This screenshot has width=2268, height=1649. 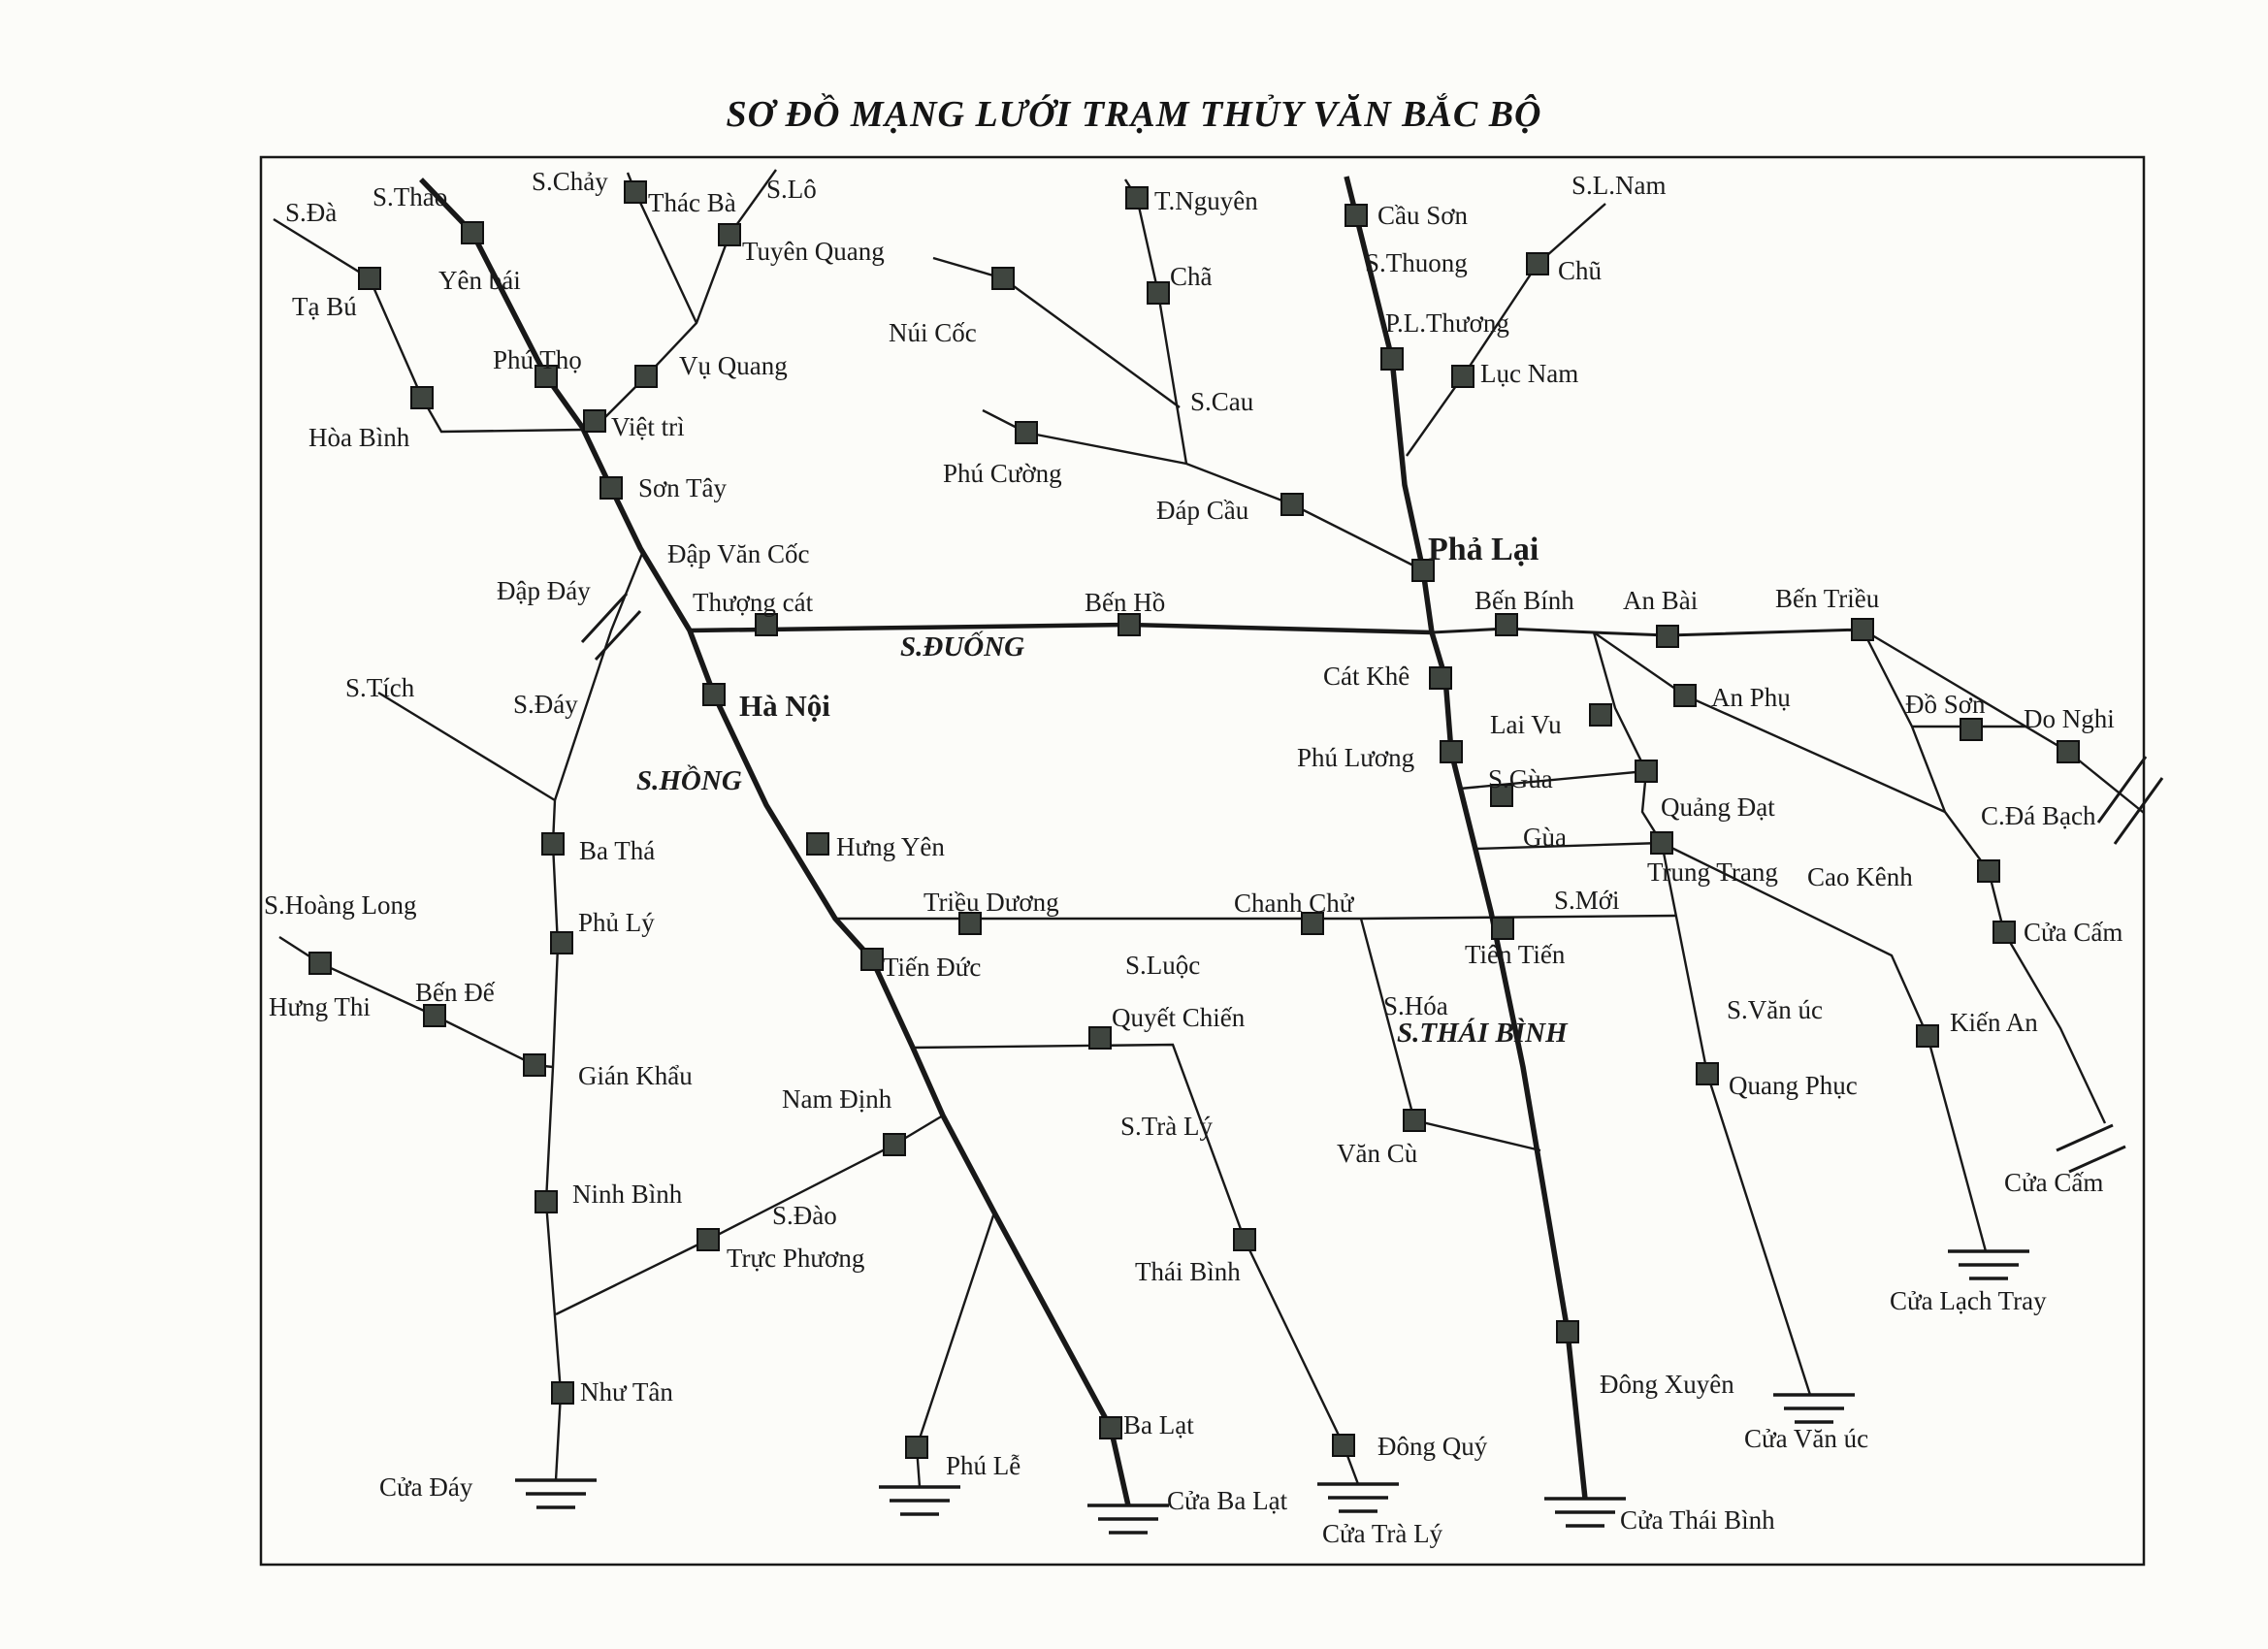 What do you see at coordinates (534, 1065) in the screenshot?
I see `station-marker-gian-khau` at bounding box center [534, 1065].